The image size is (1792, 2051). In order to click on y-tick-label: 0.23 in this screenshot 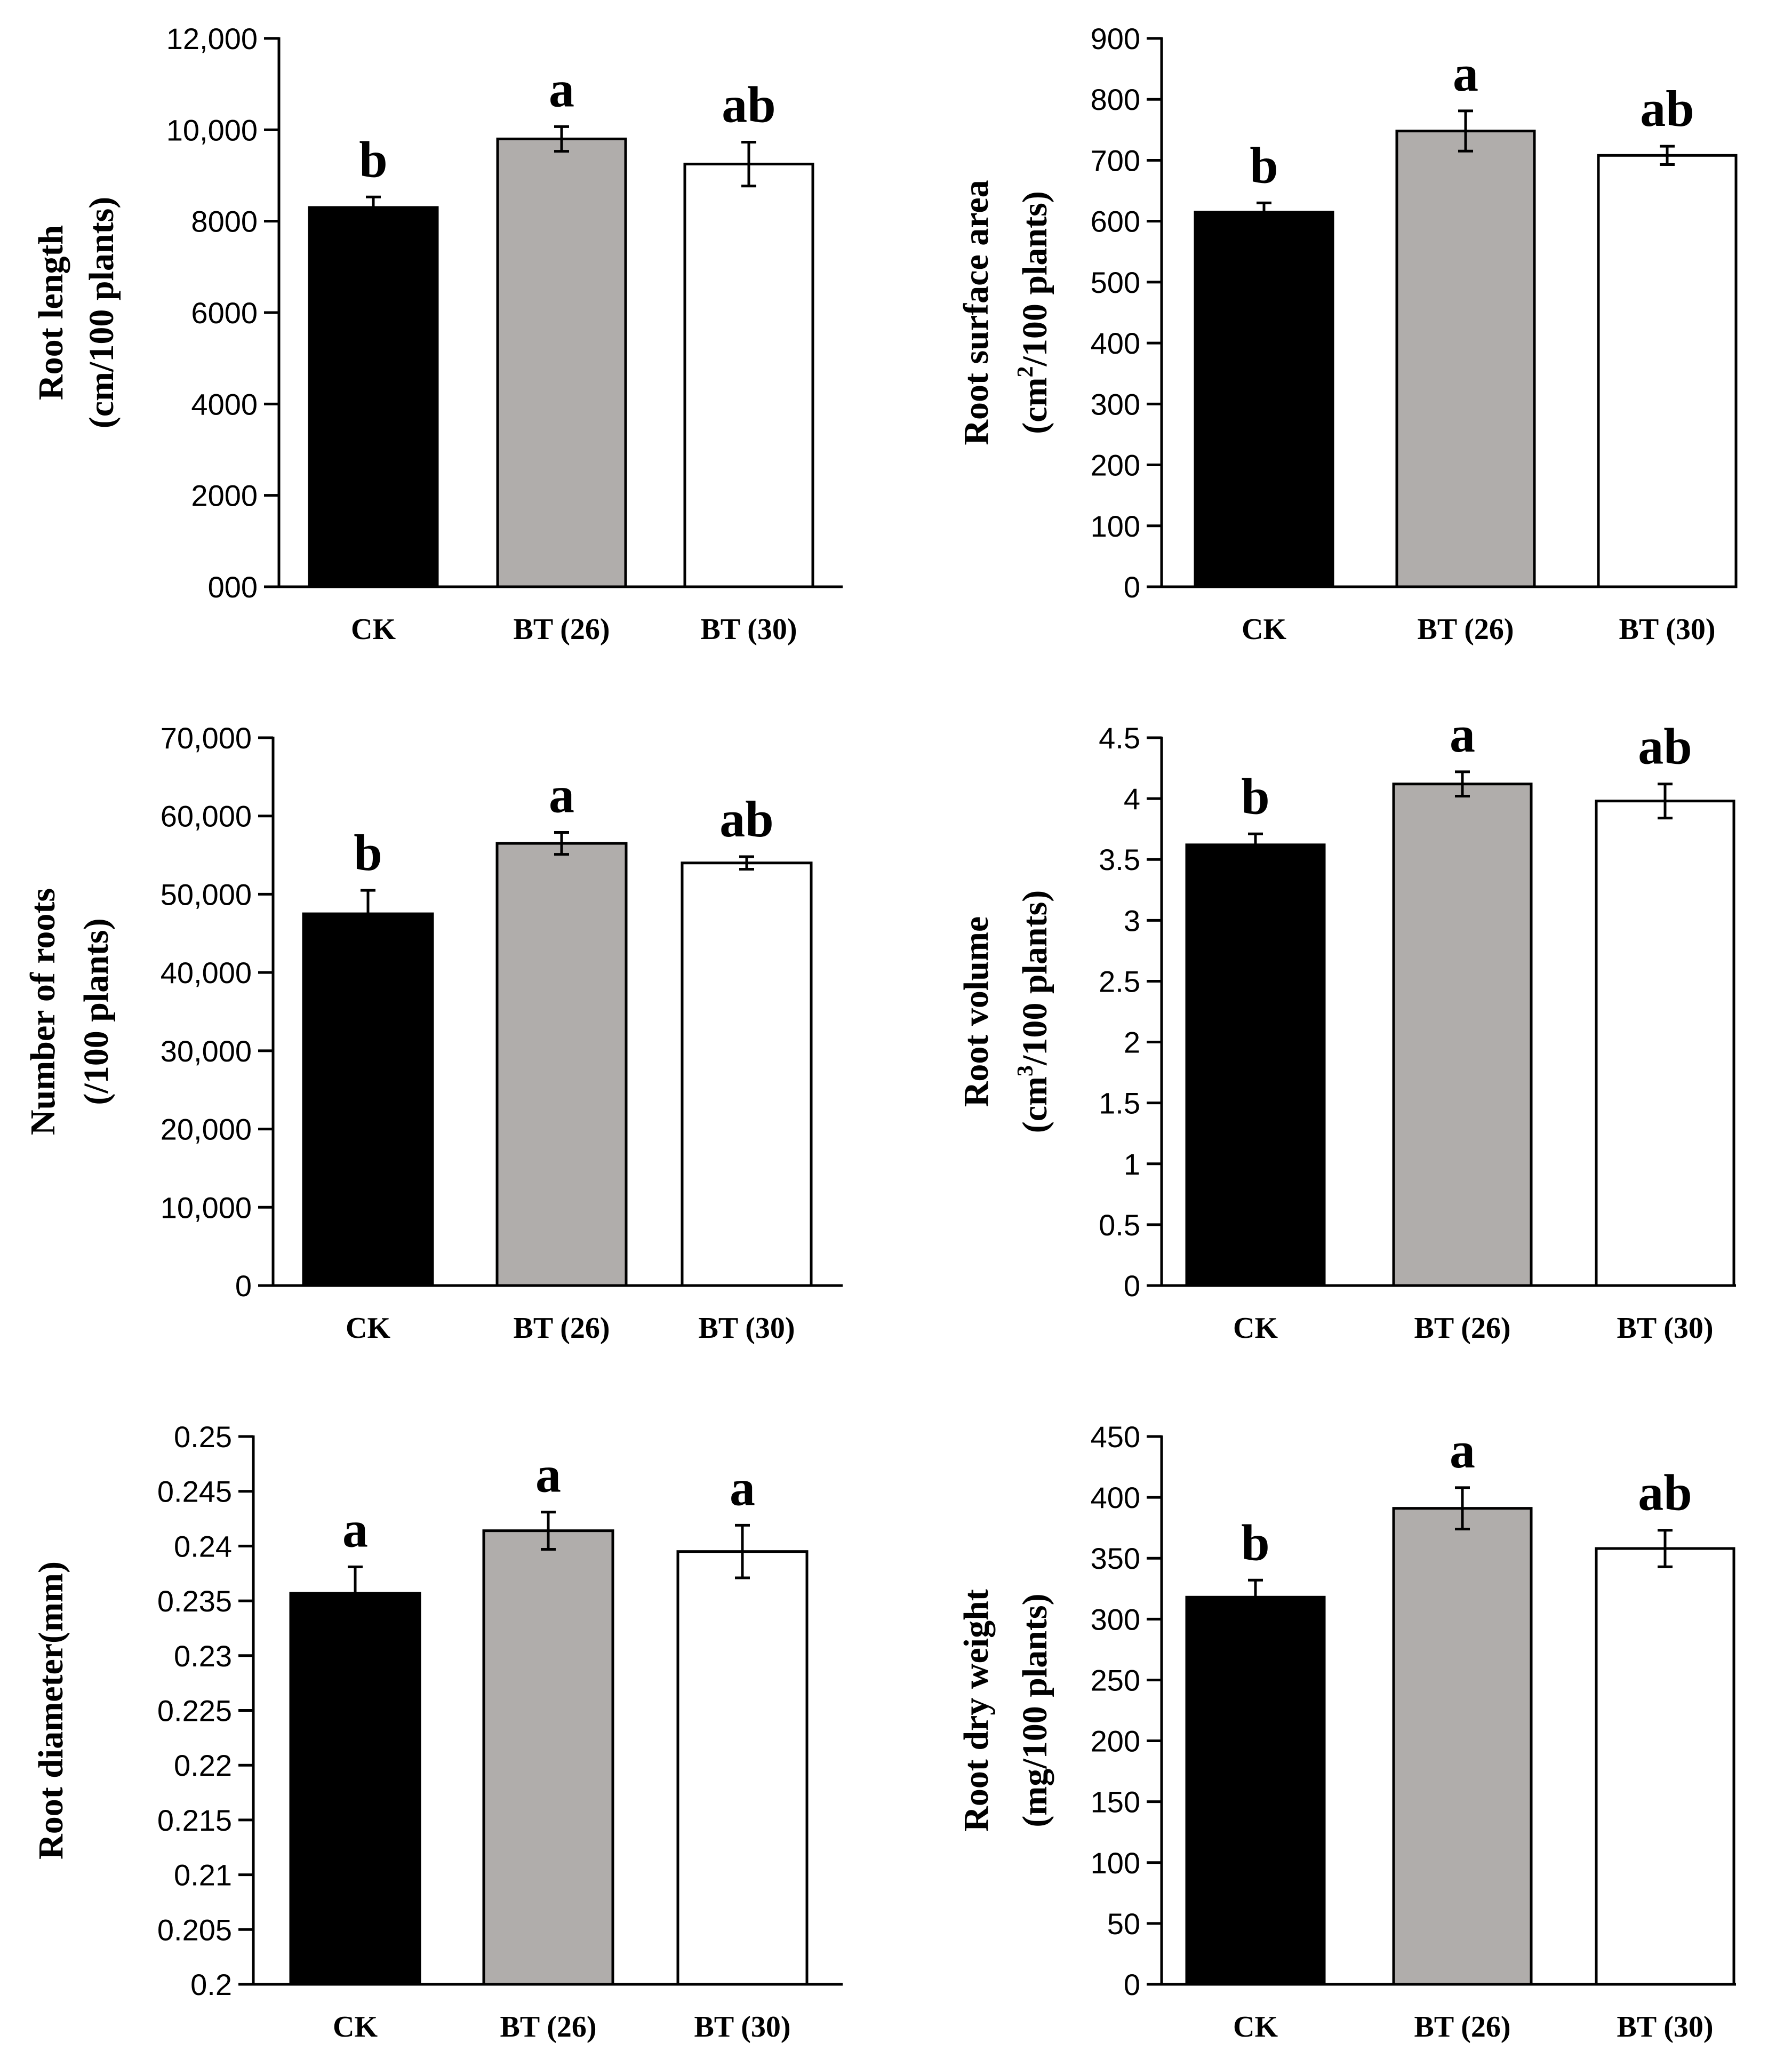, I will do `click(203, 1656)`.